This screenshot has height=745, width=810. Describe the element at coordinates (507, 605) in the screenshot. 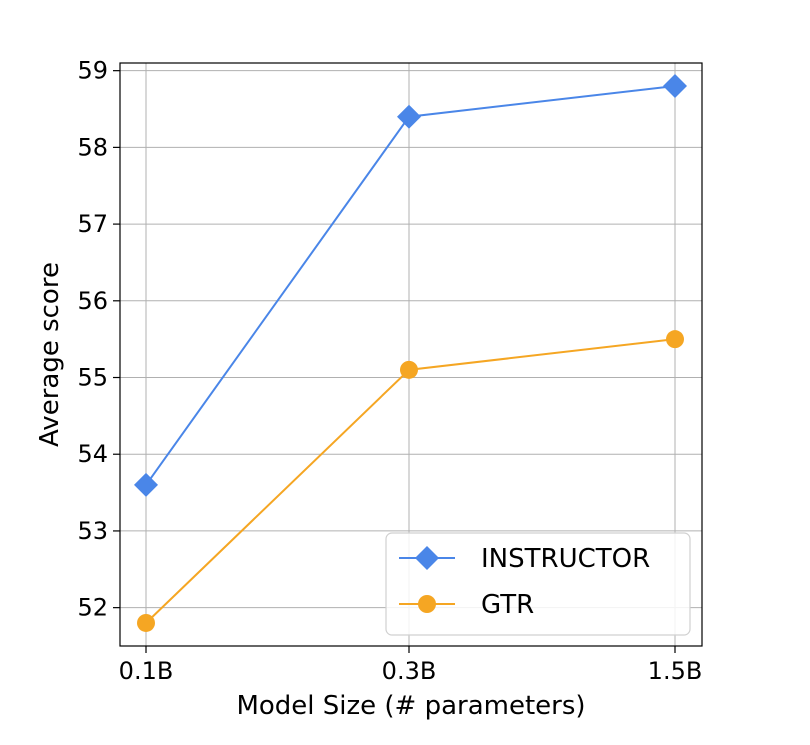

I see `legend-label: GTR` at that location.